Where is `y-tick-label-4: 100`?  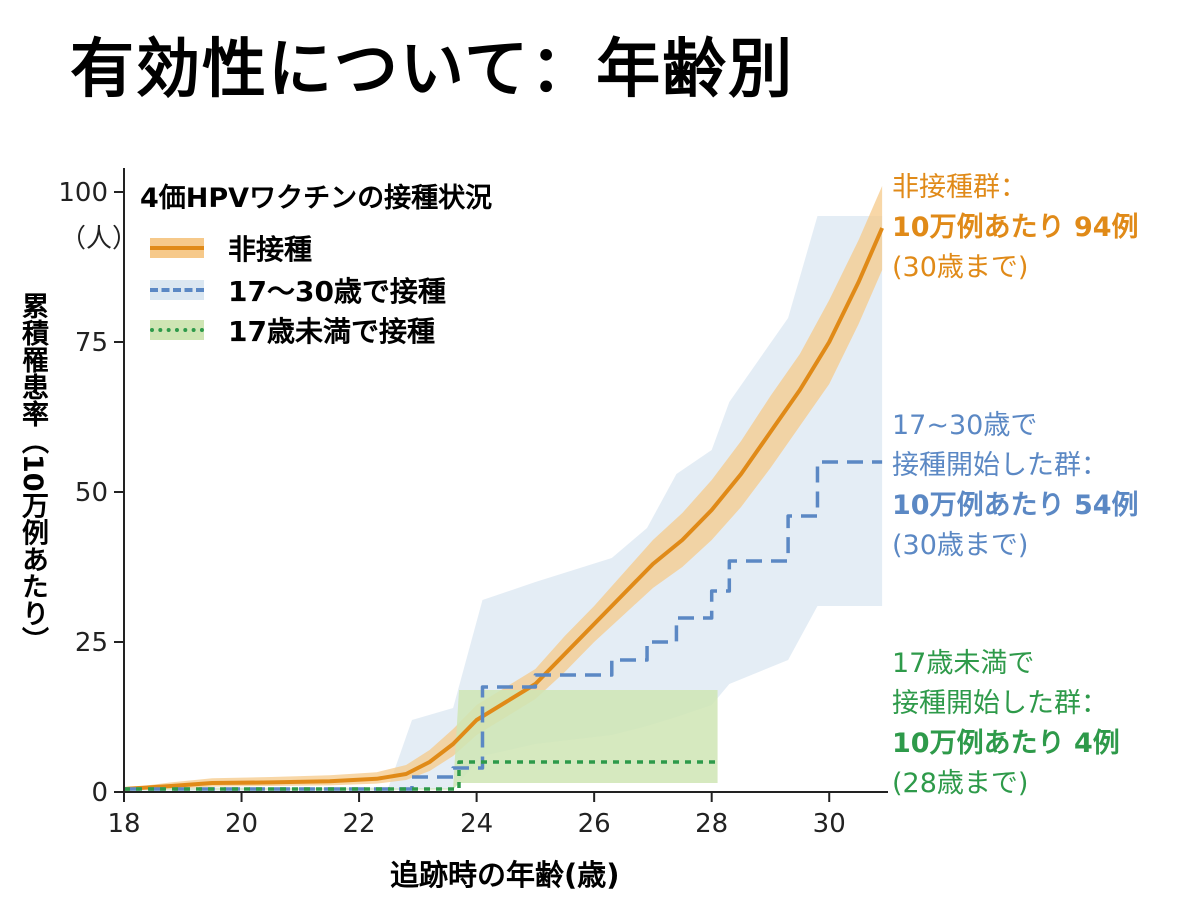 y-tick-label-4: 100 is located at coordinates (83, 193).